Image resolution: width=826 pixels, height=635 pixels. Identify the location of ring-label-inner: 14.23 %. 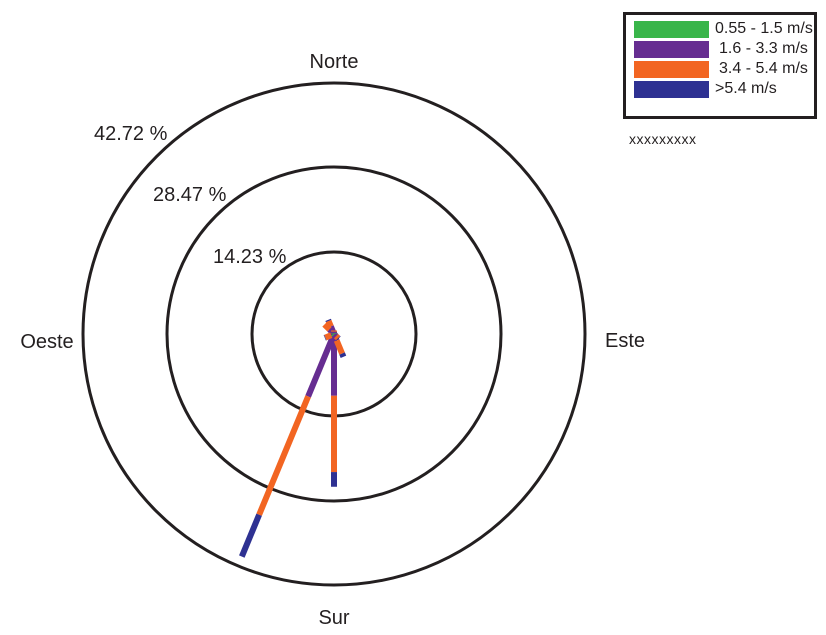
(250, 257).